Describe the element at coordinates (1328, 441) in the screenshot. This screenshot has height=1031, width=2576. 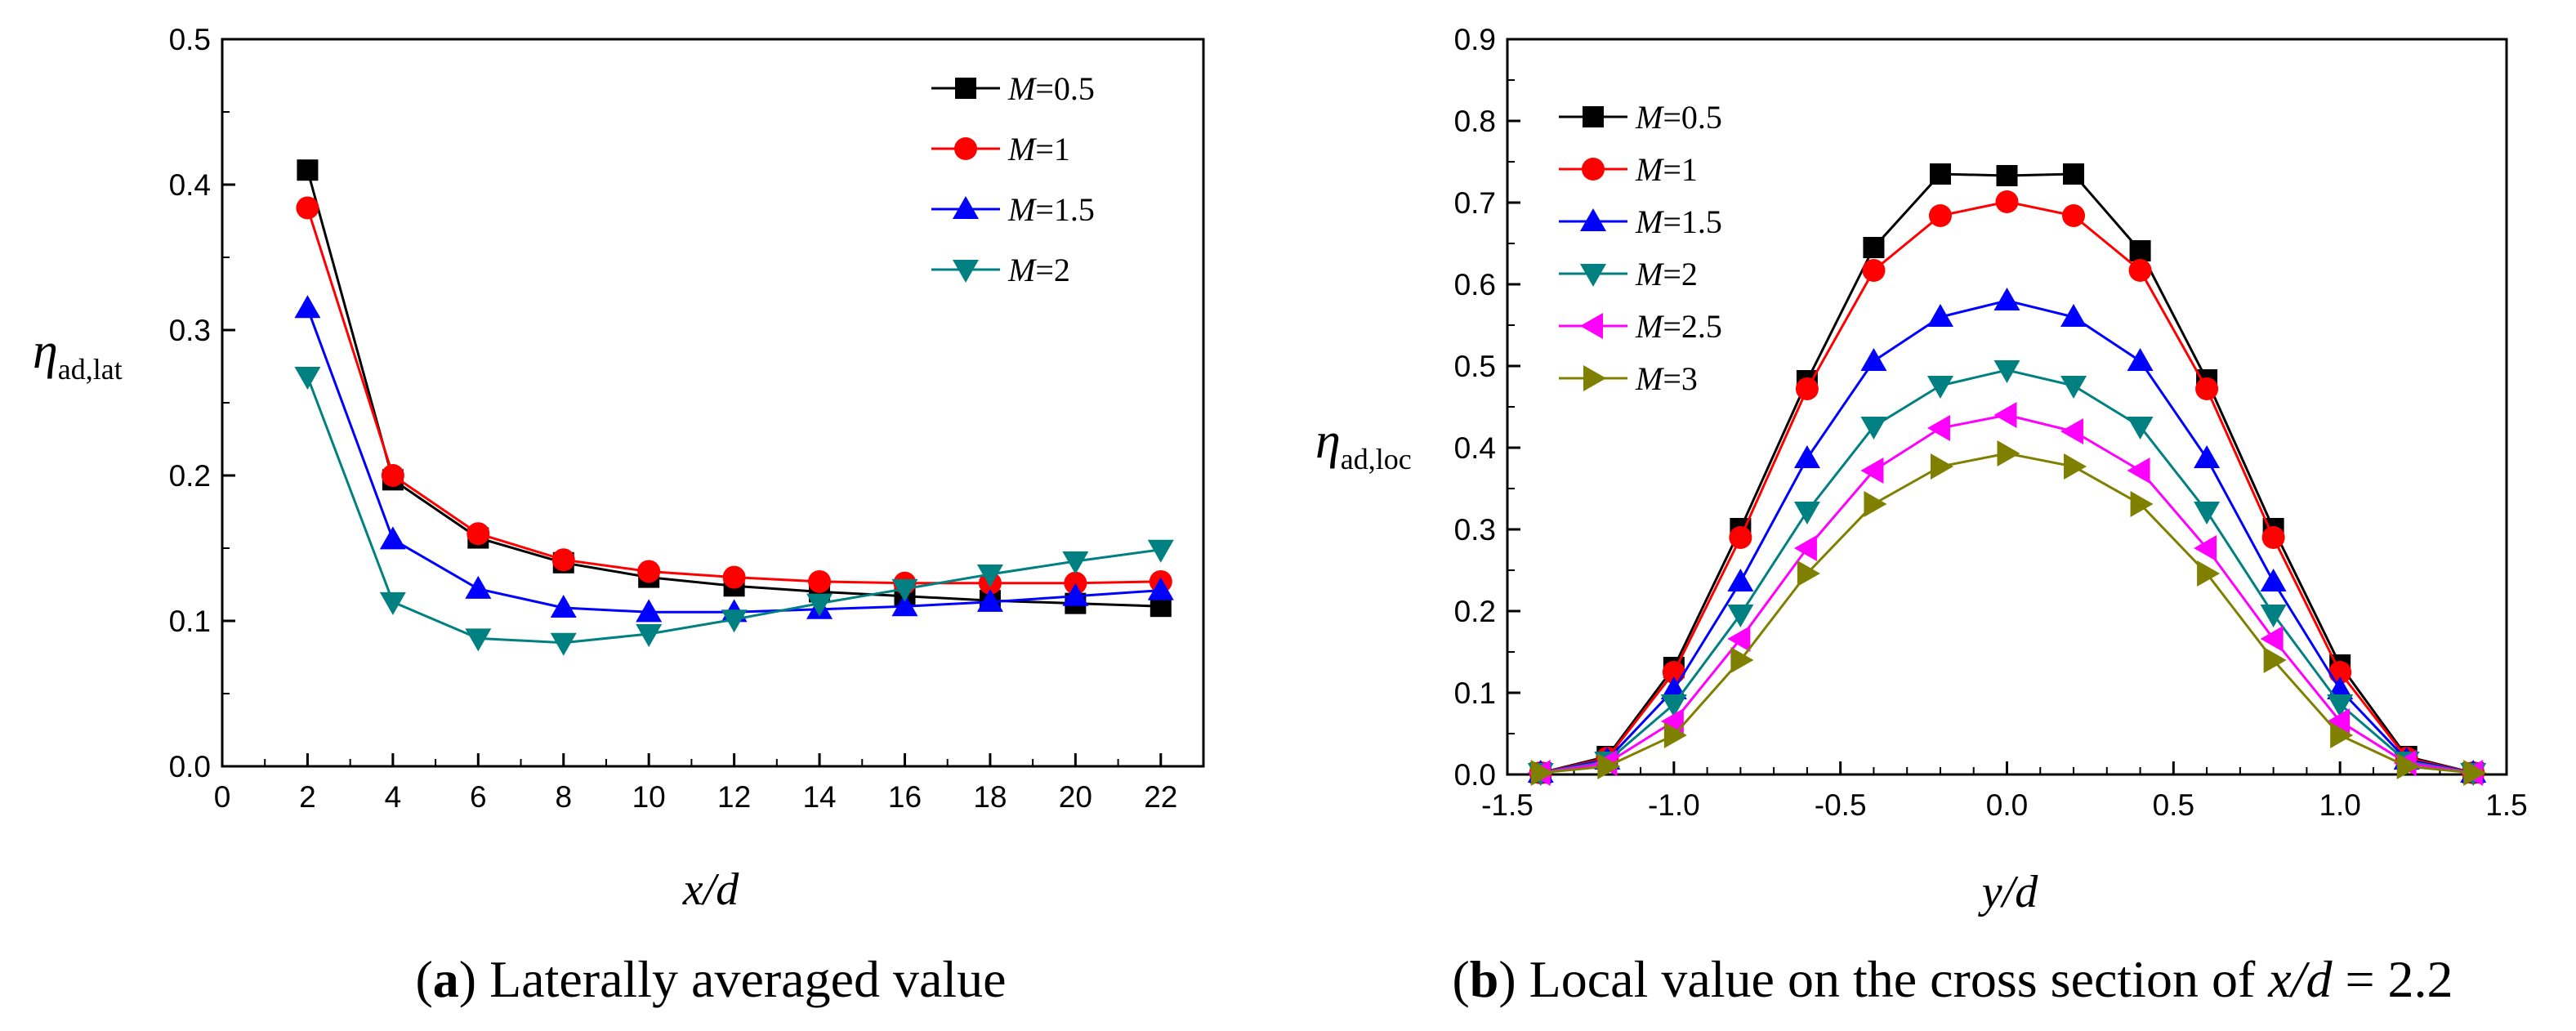
I see `y-axis-title-b-symbol: η` at that location.